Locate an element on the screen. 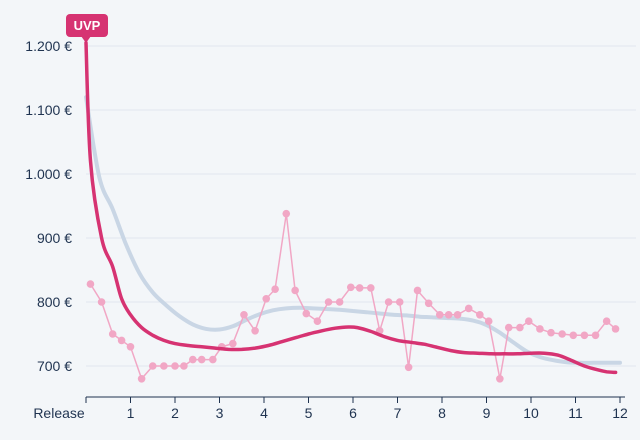 This screenshot has width=640, height=440. x-tick-label: 9 is located at coordinates (487, 413).